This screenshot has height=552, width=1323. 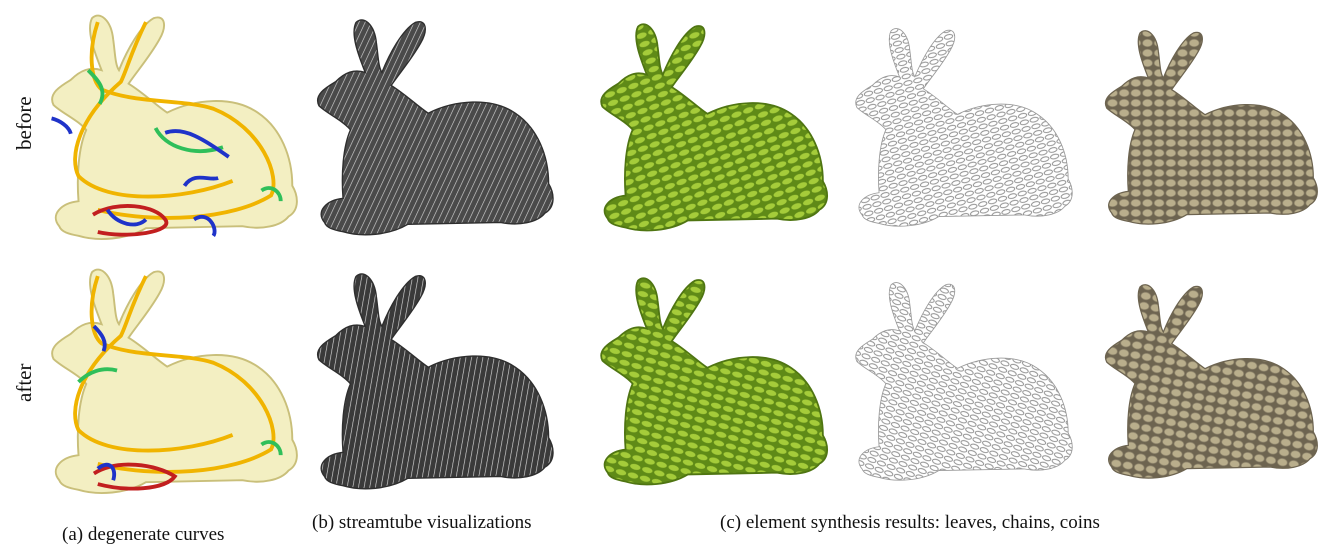 I want to click on coins-after, so click(x=1207, y=382).